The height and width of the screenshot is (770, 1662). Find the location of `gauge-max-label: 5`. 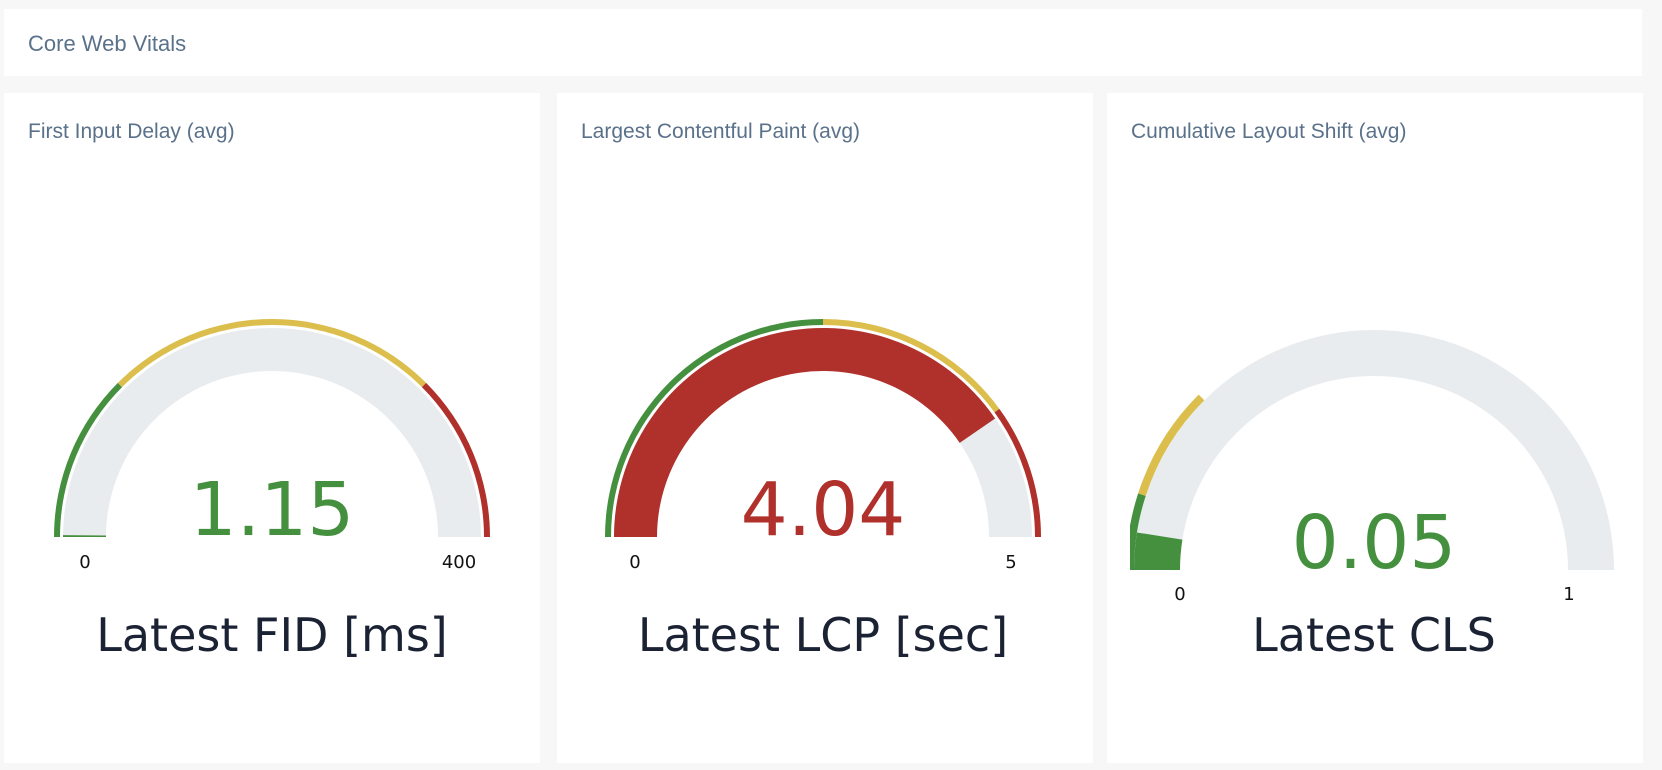

gauge-max-label: 5 is located at coordinates (1010, 562).